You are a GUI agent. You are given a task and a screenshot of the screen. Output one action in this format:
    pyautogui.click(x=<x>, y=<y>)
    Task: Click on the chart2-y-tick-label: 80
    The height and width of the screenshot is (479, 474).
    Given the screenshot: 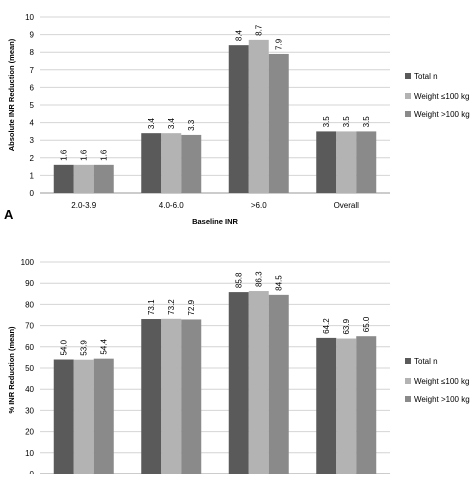 What is the action you would take?
    pyautogui.click(x=29, y=304)
    